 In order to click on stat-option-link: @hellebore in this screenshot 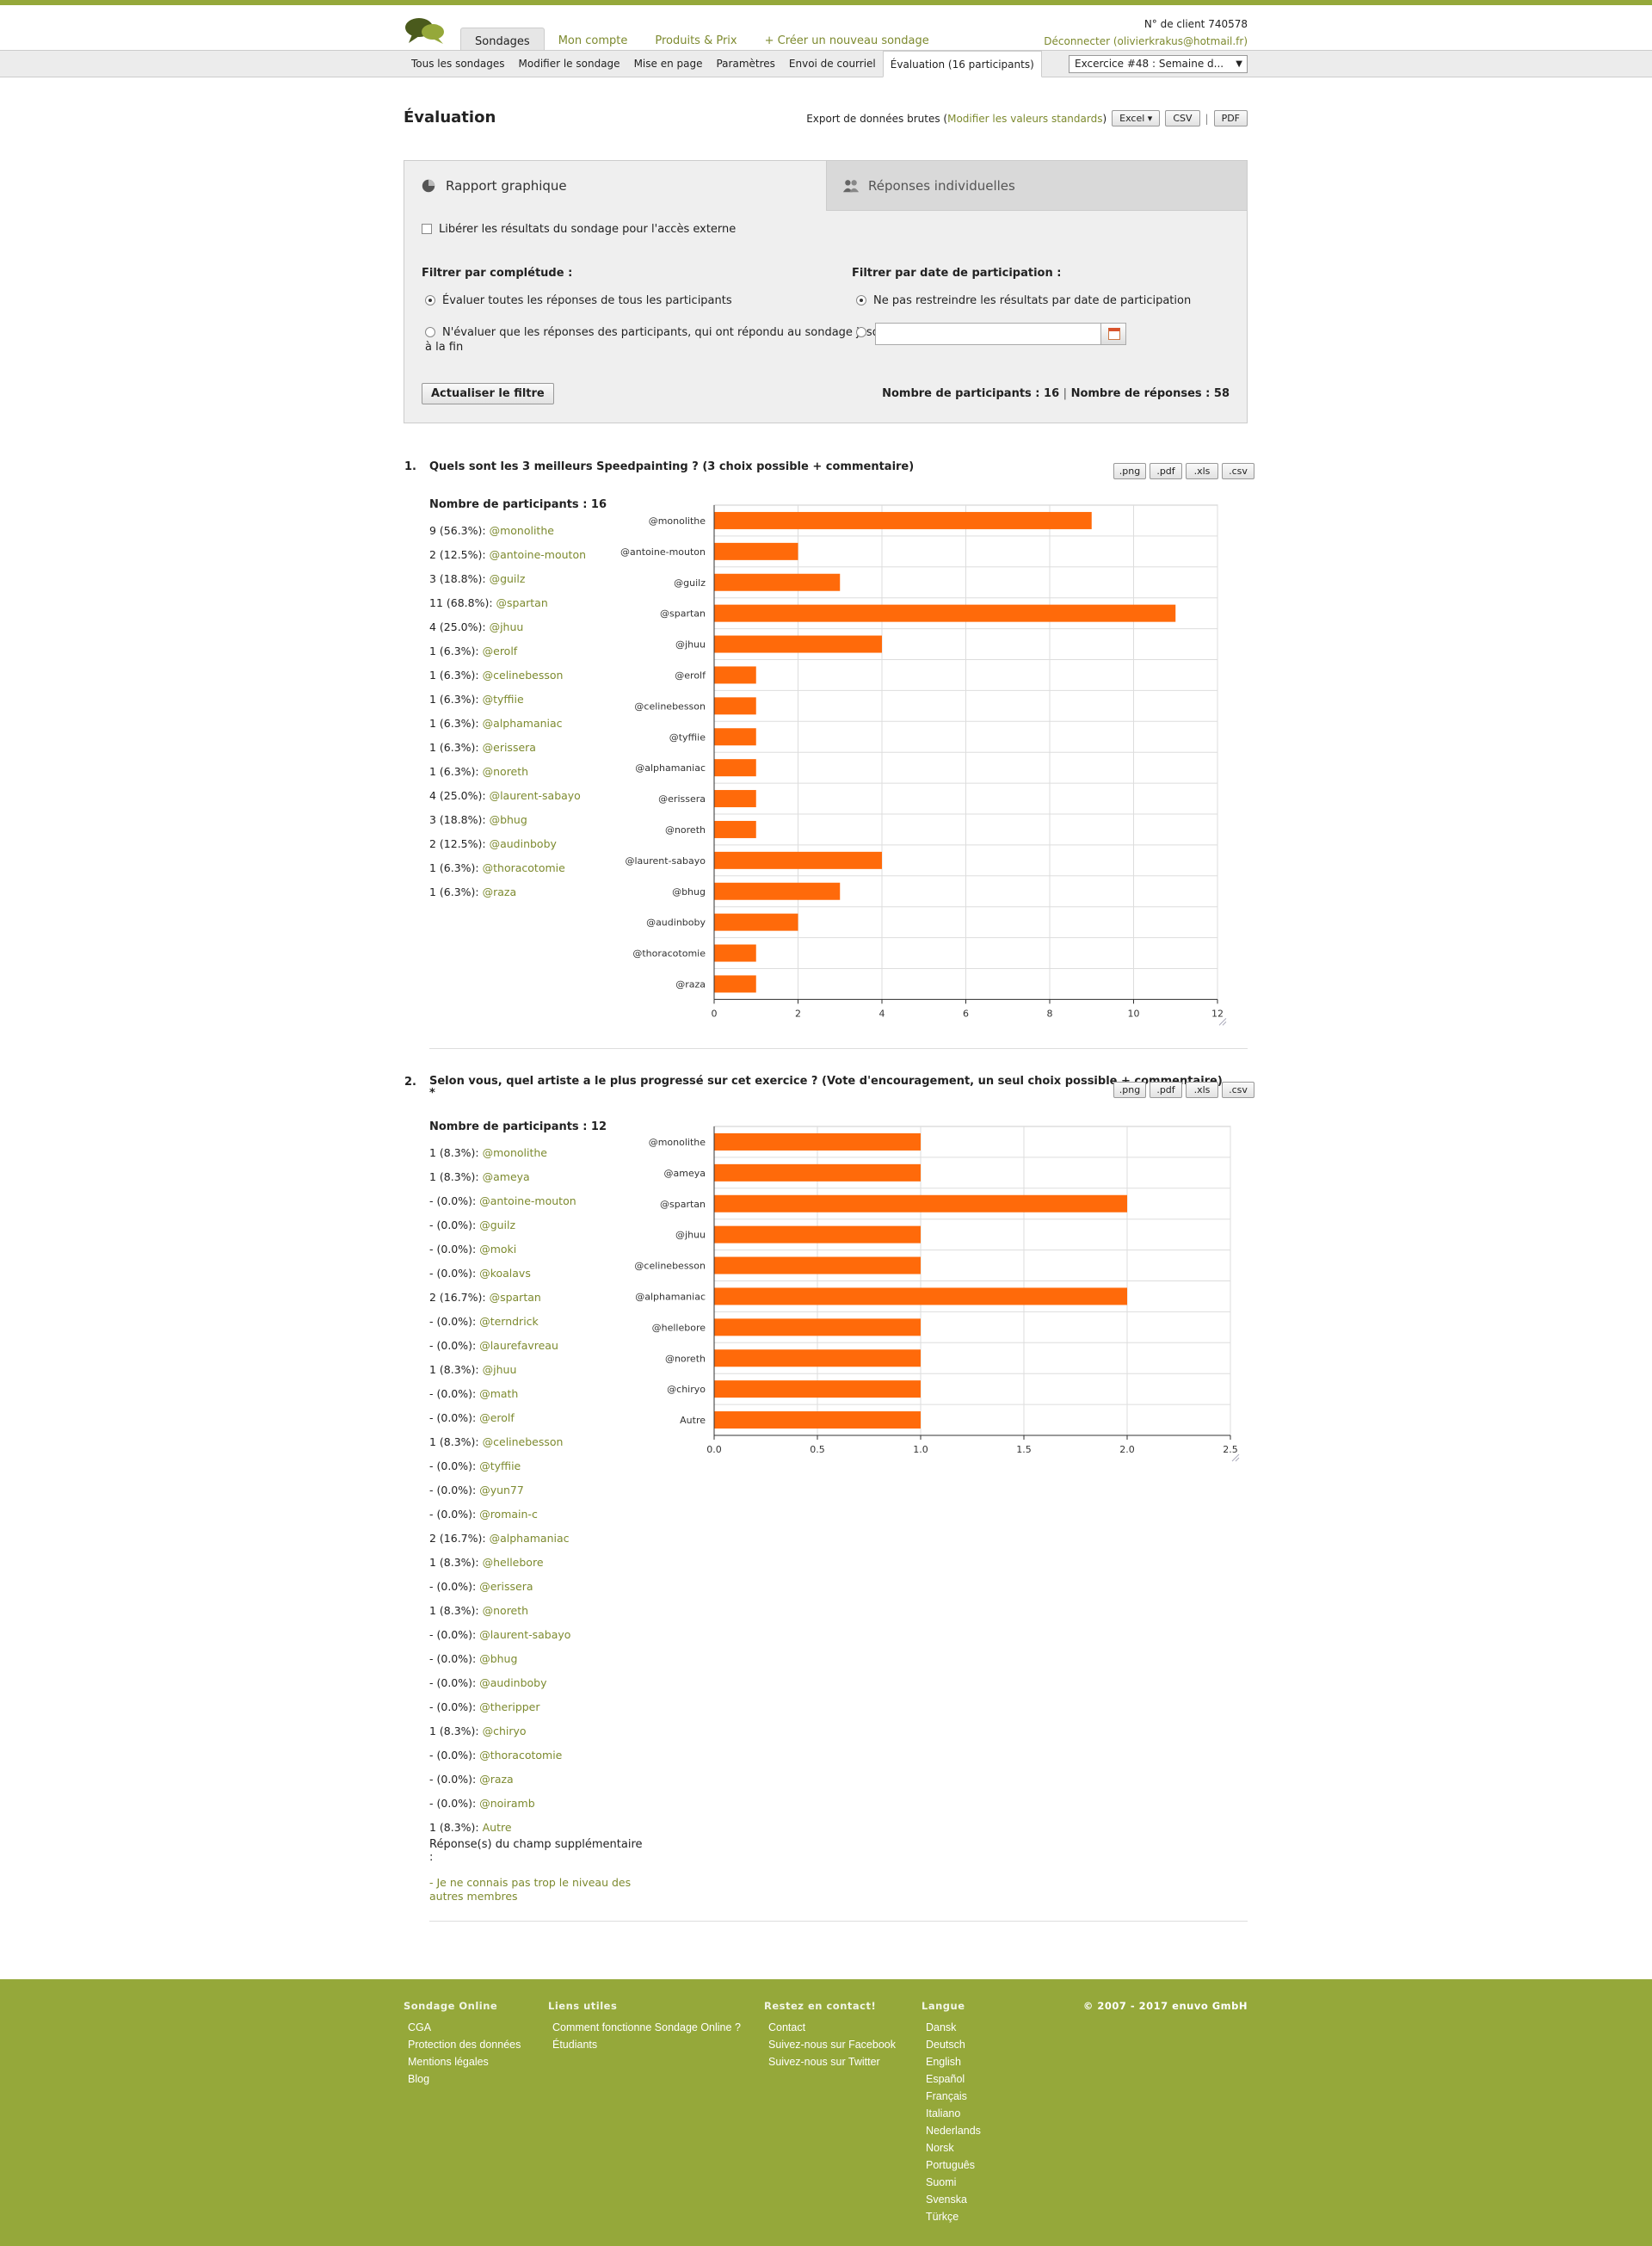, I will do `click(513, 1562)`.